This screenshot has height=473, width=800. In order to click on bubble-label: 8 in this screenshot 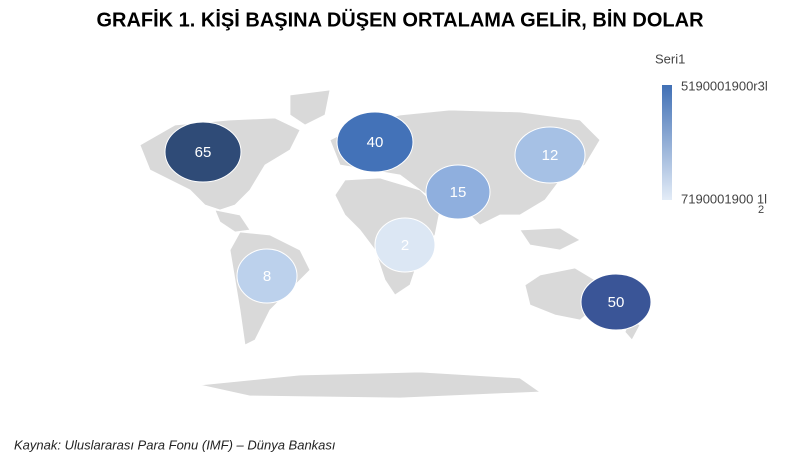, I will do `click(267, 276)`.